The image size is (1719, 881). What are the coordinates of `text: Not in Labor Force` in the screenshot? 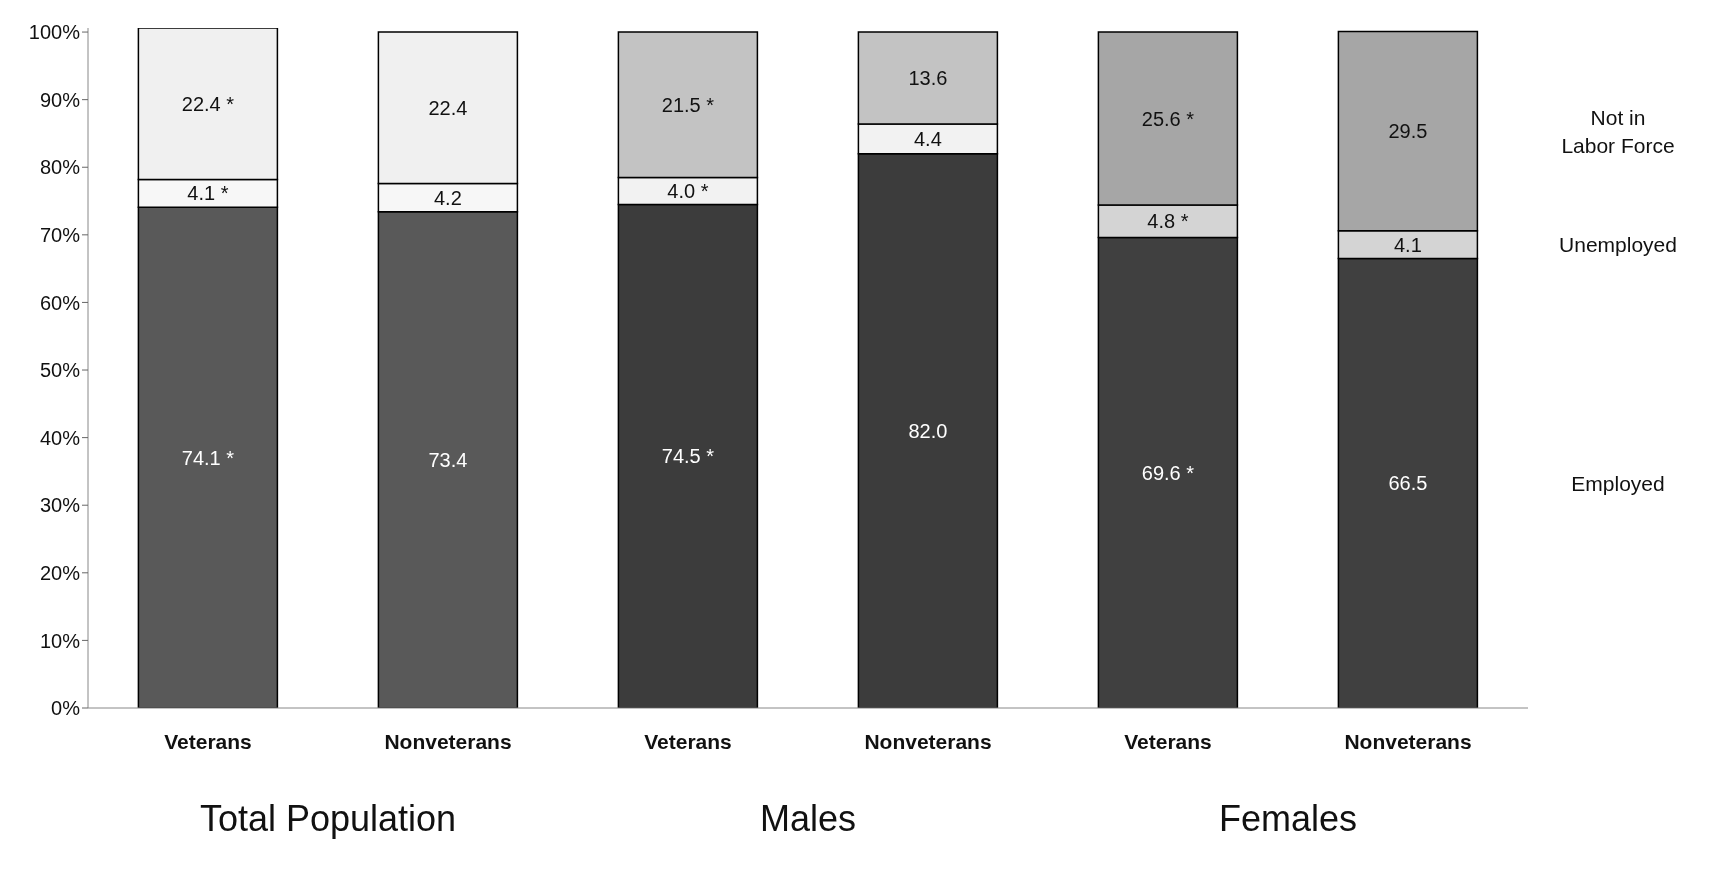 It's located at (1618, 132).